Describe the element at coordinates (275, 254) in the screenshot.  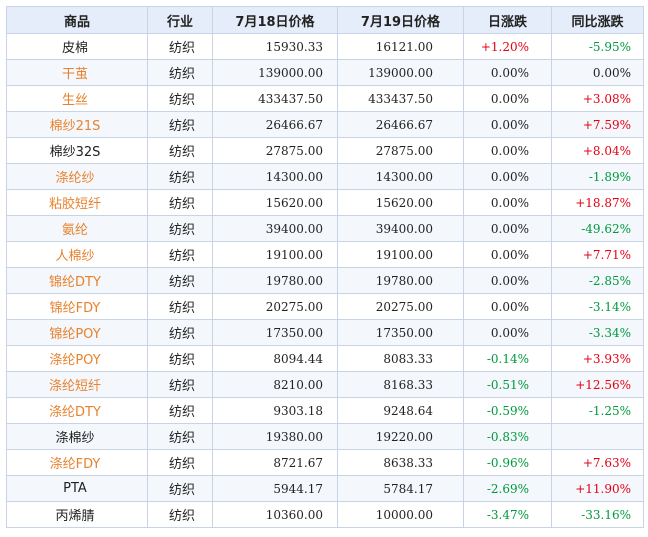
I see `price-jul18: 19100.00` at that location.